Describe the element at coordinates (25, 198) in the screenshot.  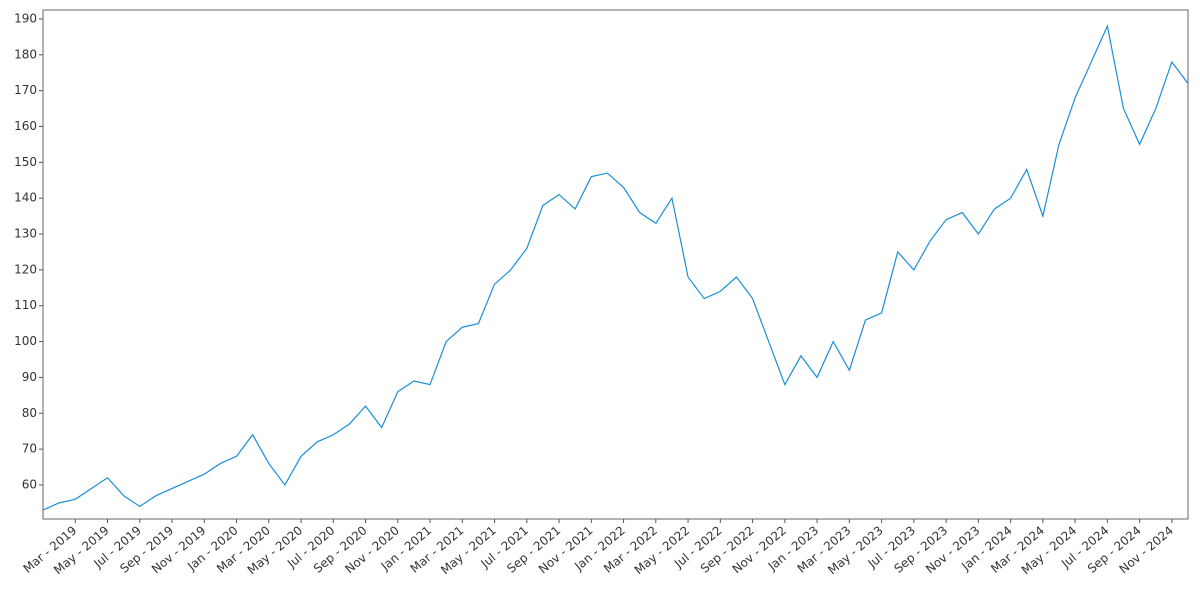
I see `y-tick-label: 140` at that location.